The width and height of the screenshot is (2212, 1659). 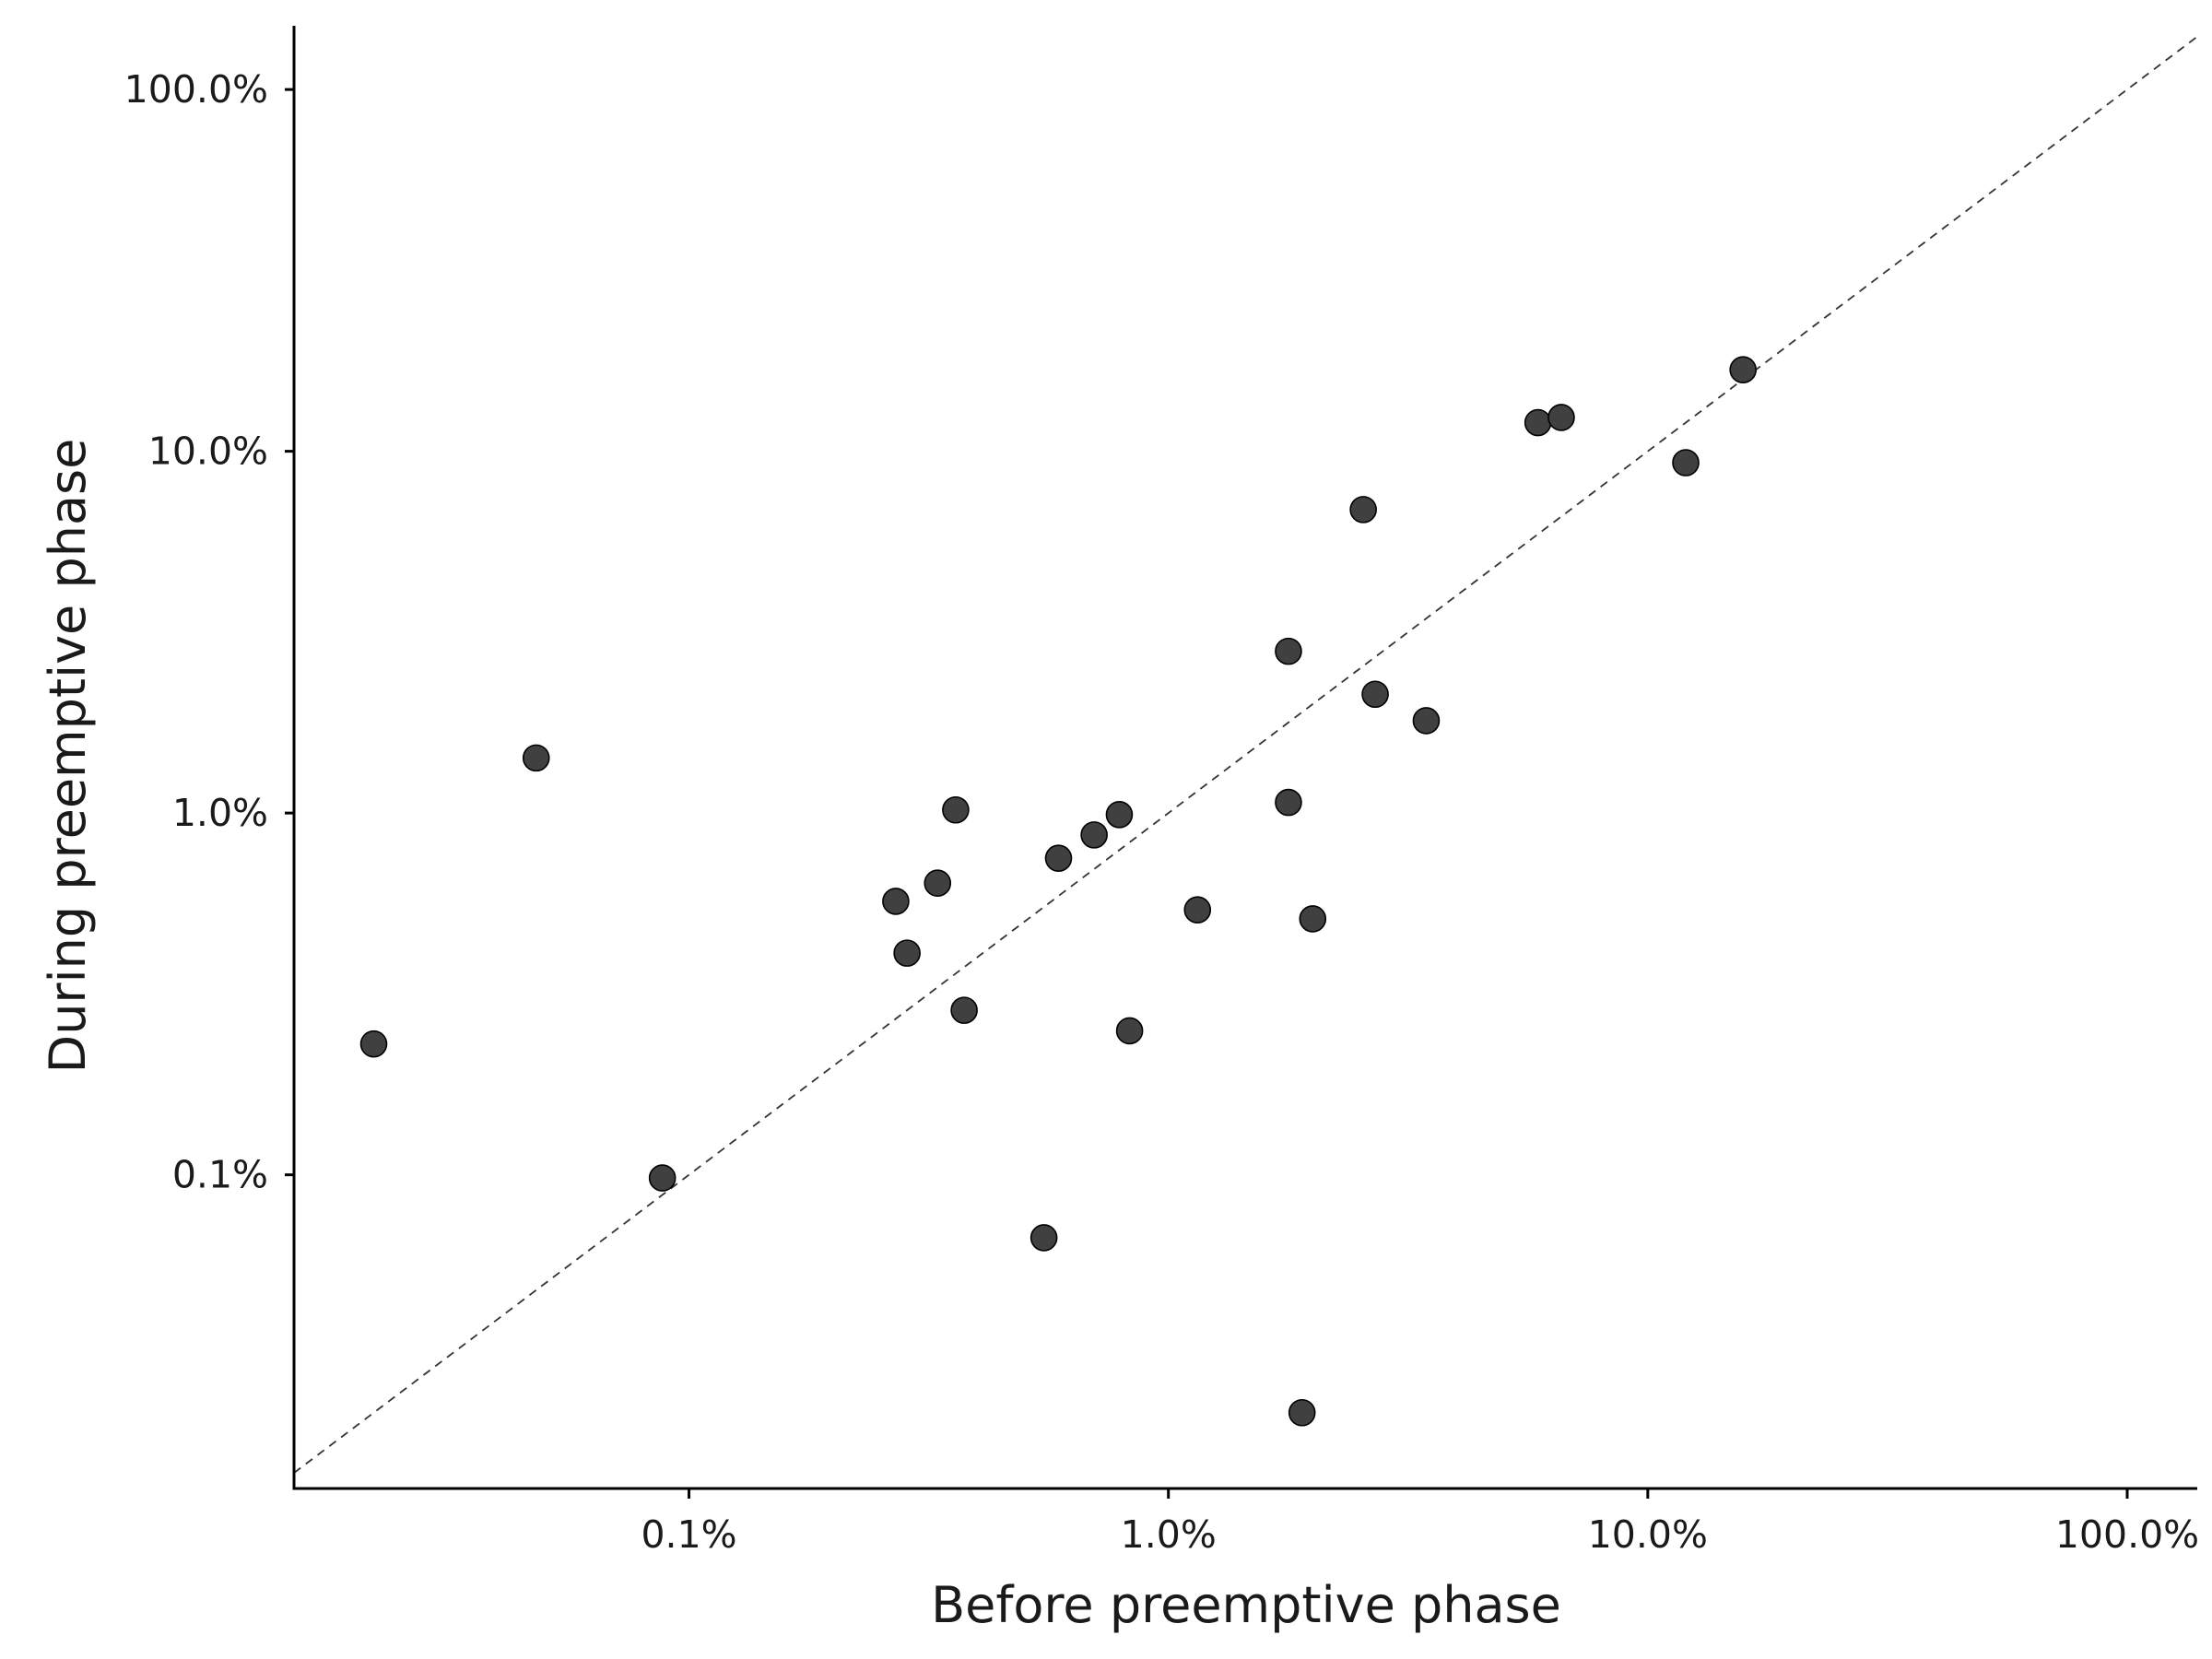 What do you see at coordinates (196, 89) in the screenshot?
I see `y-tick-label: 100.0%` at bounding box center [196, 89].